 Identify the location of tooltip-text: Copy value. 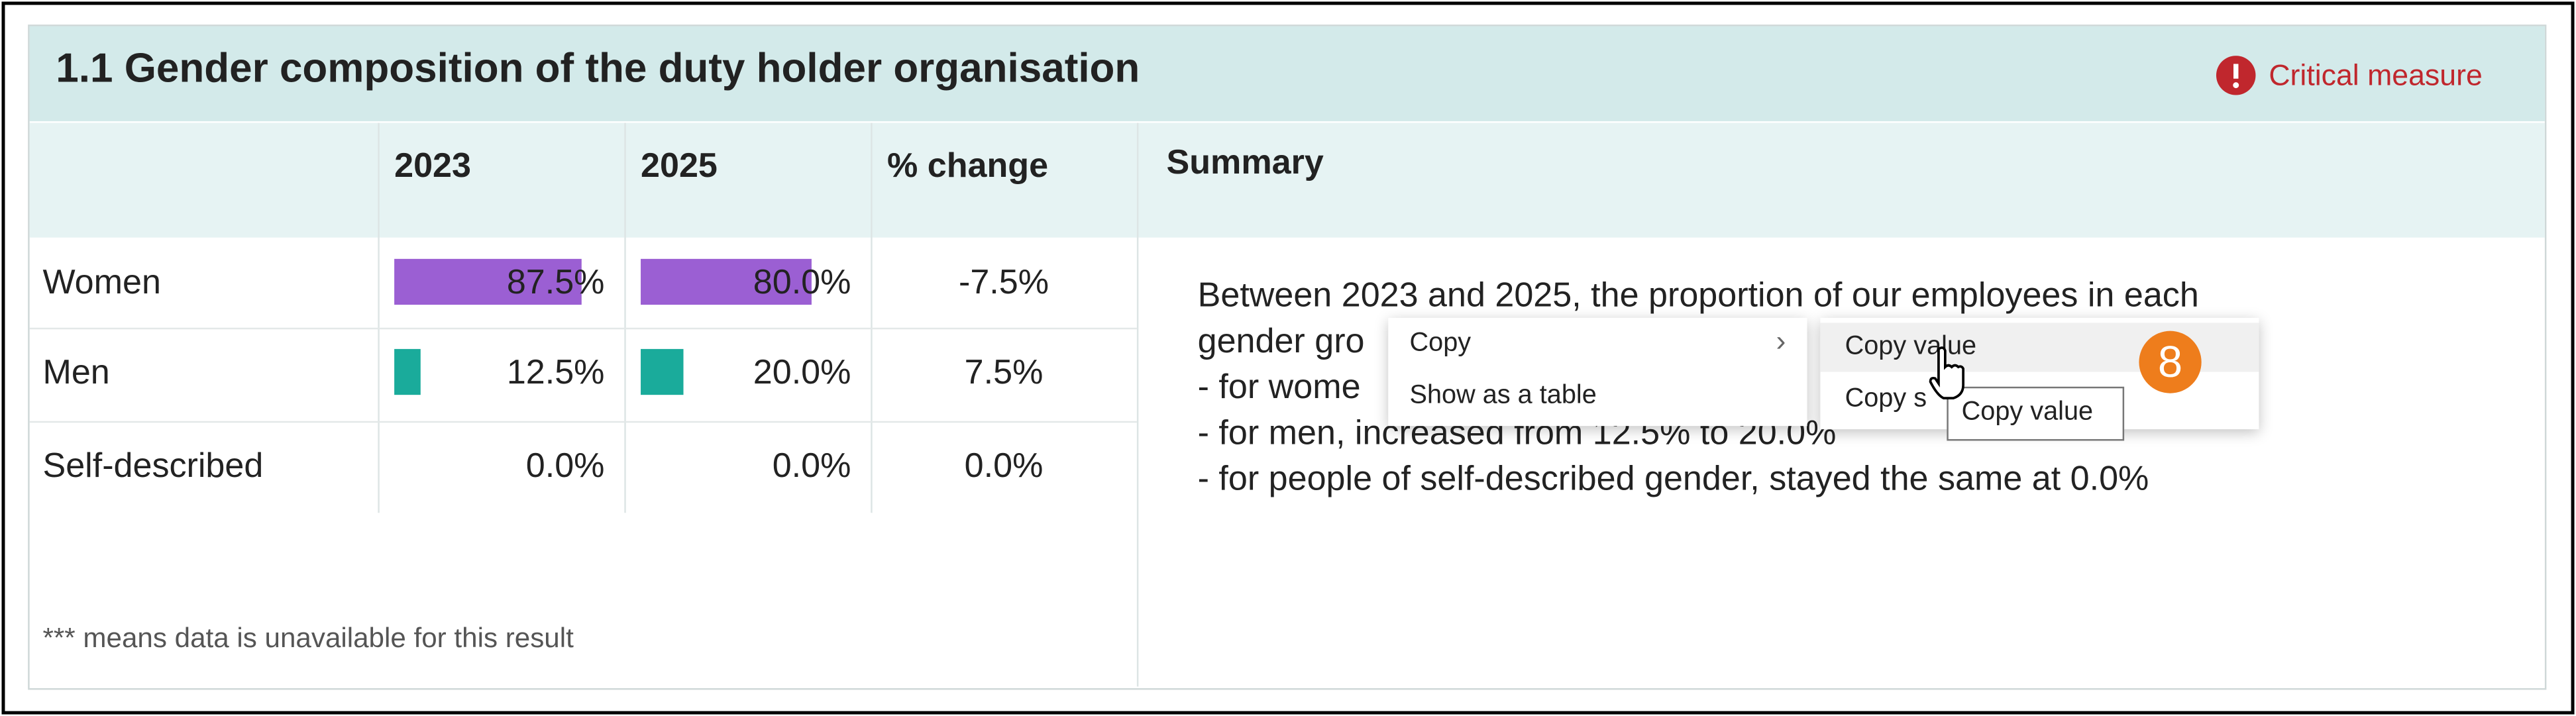
(2027, 413).